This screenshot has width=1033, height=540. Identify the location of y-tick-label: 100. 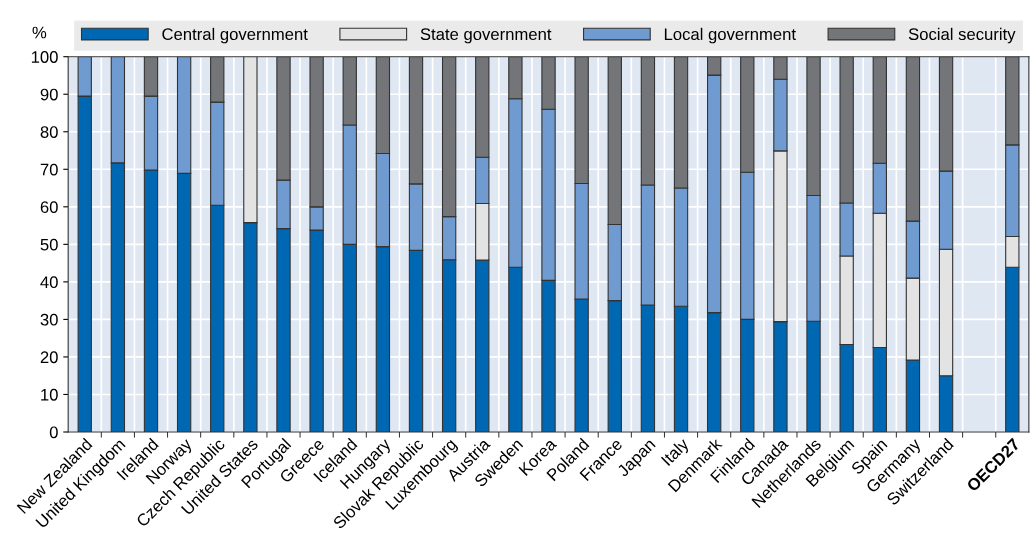
(44, 57).